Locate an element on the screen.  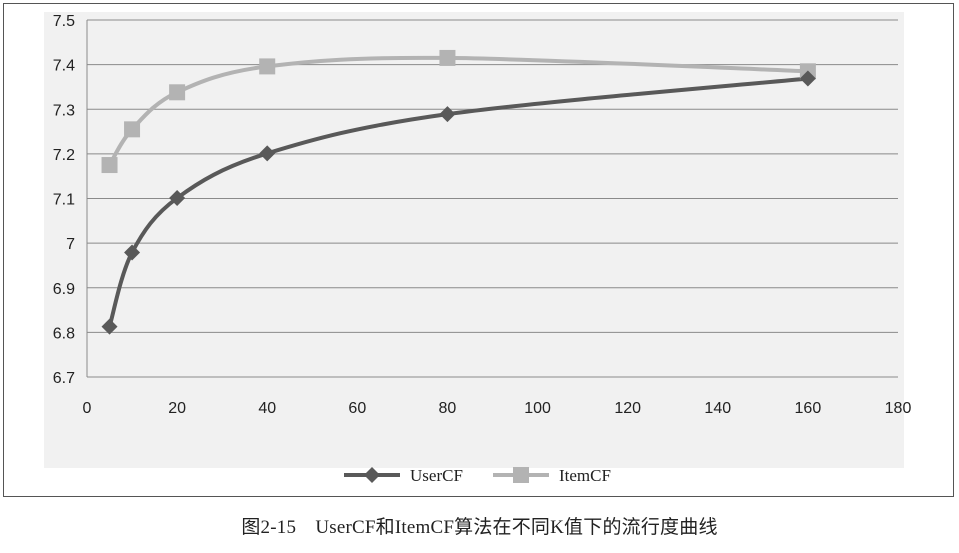
legend-marker-usercf is located at coordinates (372, 475).